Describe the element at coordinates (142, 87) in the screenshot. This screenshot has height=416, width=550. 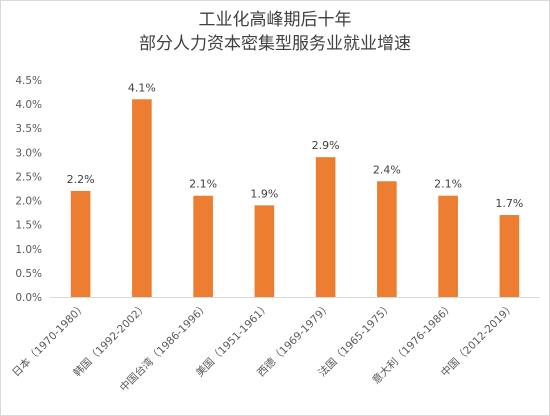
I see `data-label: 4.1%` at that location.